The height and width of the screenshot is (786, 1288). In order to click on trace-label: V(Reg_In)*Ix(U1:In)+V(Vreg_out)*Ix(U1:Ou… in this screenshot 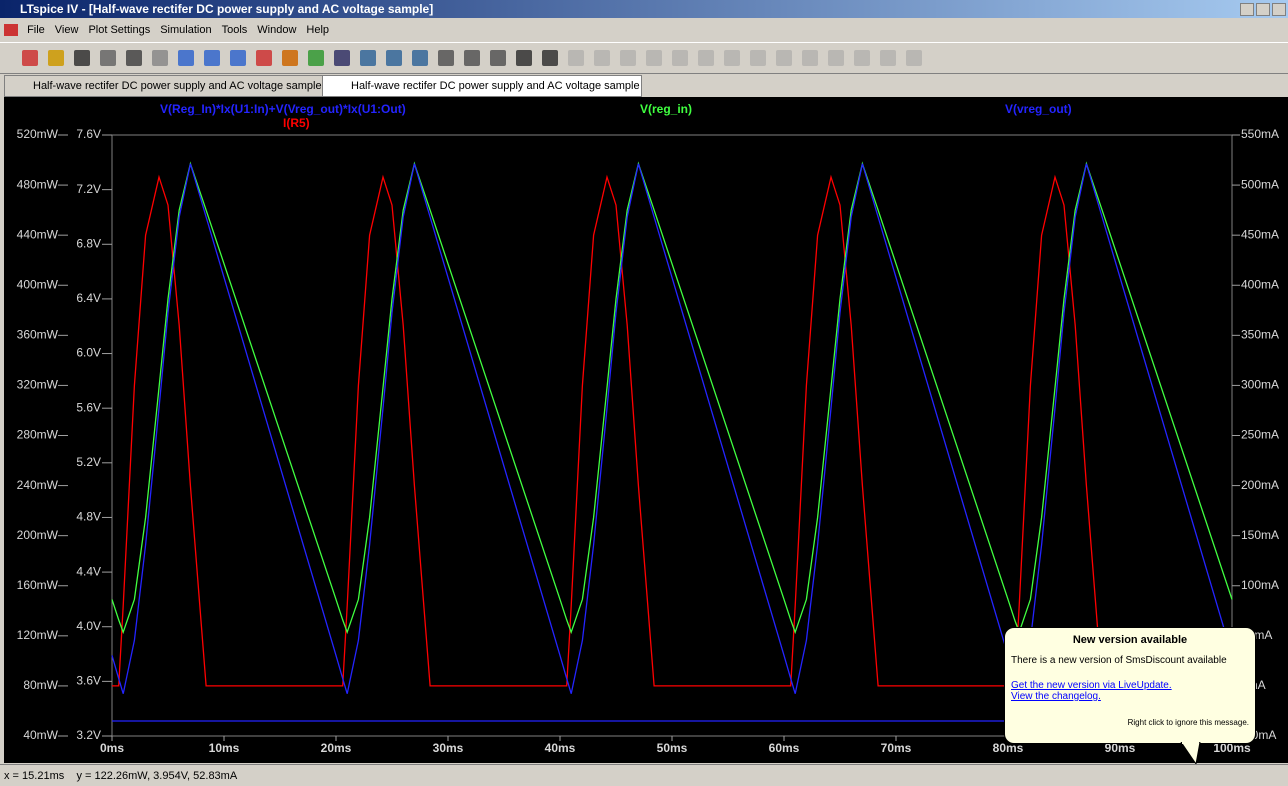, I will do `click(283, 109)`.